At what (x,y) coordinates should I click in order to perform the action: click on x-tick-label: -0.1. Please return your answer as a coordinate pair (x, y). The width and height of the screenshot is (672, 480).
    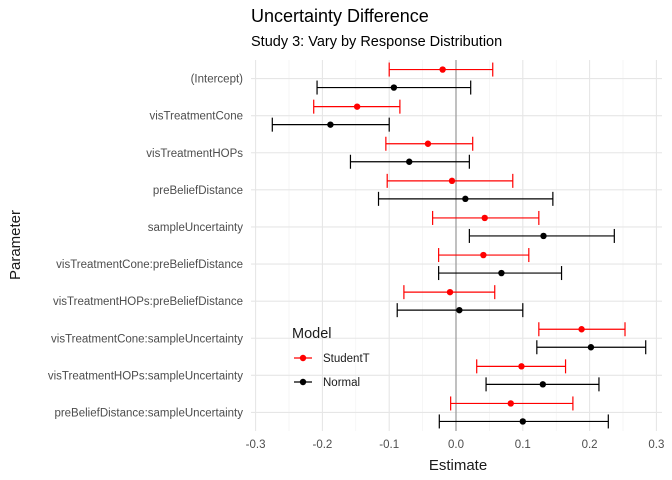
    Looking at the image, I should click on (389, 445).